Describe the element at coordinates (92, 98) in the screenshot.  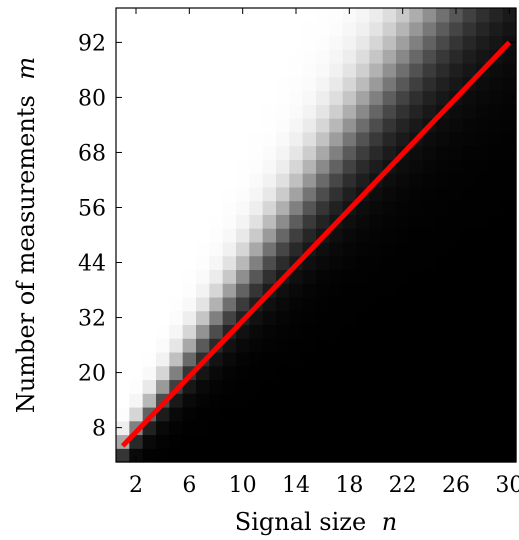
I see `y-tick-label: 80` at that location.